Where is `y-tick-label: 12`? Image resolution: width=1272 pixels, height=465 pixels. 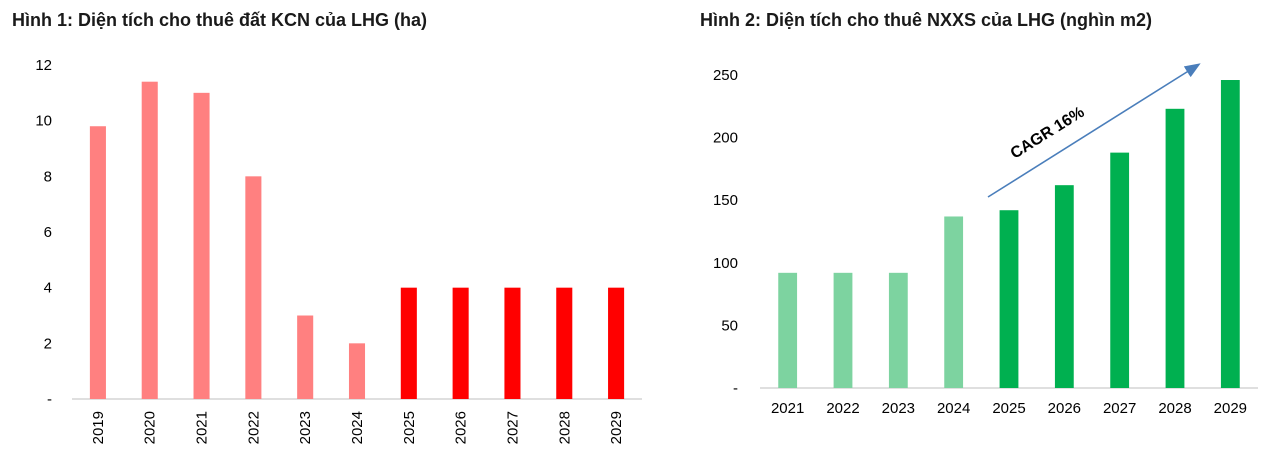 y-tick-label: 12 is located at coordinates (43, 65).